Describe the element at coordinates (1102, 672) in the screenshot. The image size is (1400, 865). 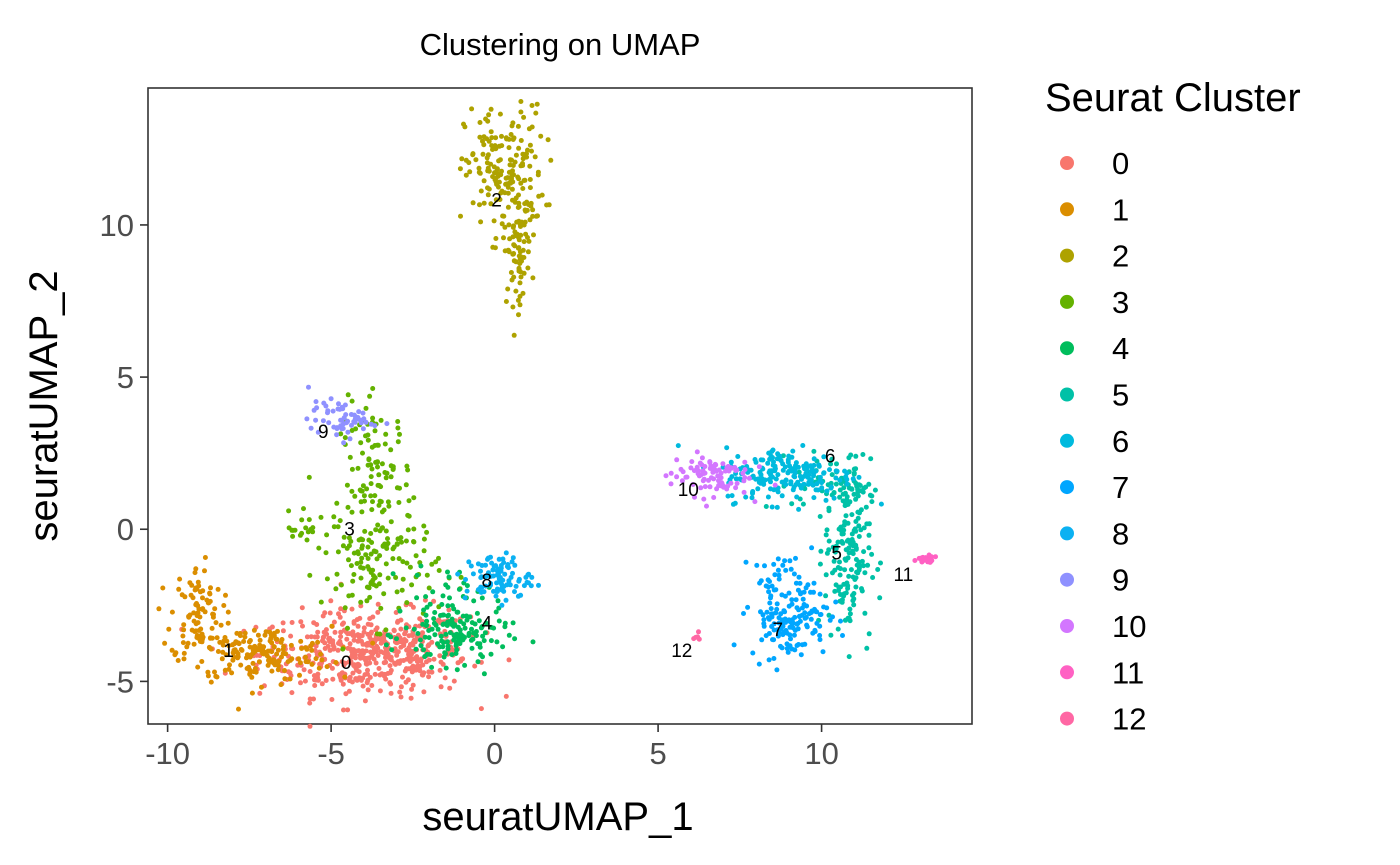
I see `legend-item-11: 11` at that location.